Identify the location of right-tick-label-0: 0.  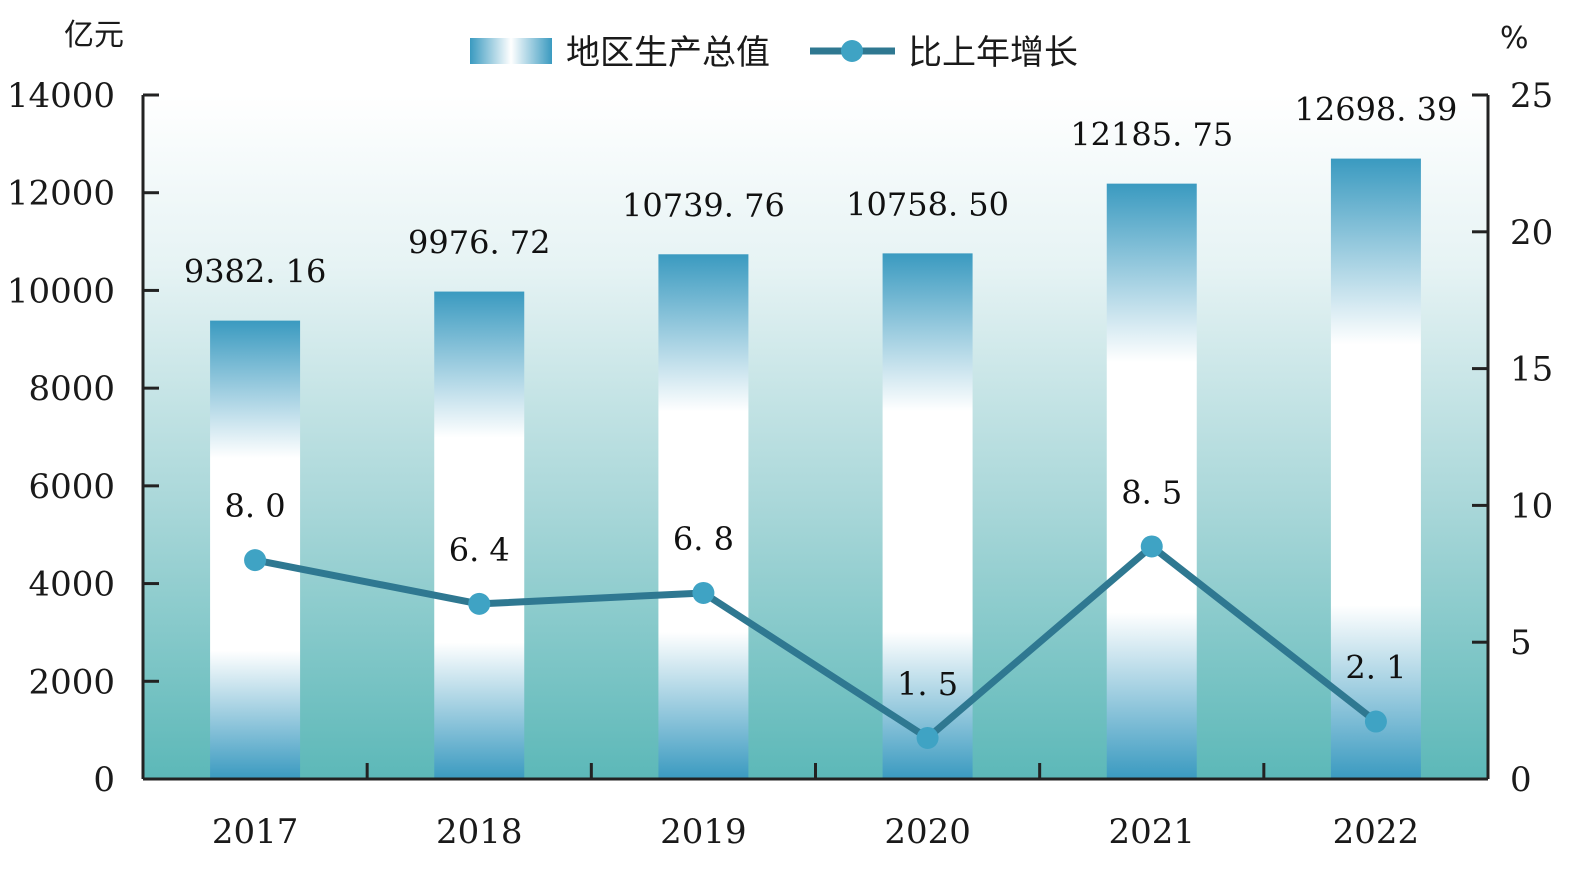
(1521, 780).